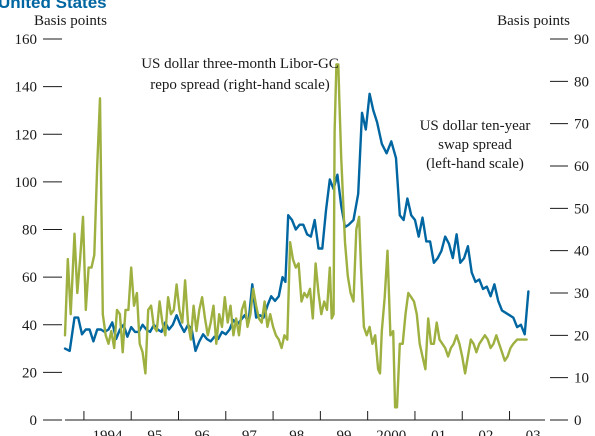 The image size is (595, 436). Describe the element at coordinates (581, 336) in the screenshot. I see `right-tick-label: 20` at that location.